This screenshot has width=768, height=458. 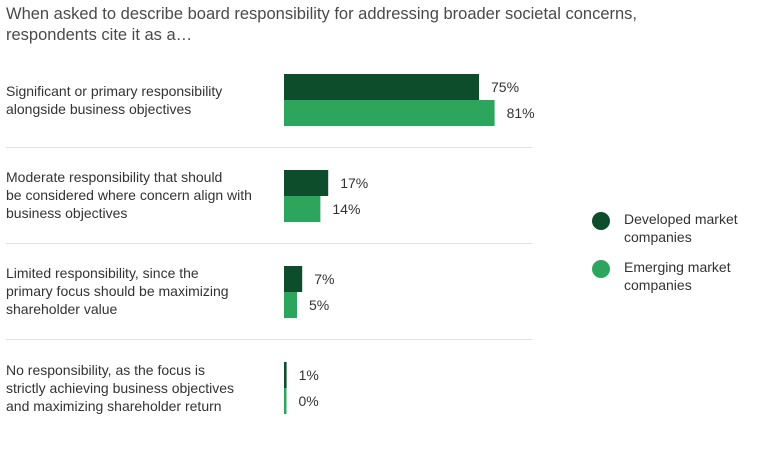 I want to click on bar-series0-category3, so click(x=285, y=375).